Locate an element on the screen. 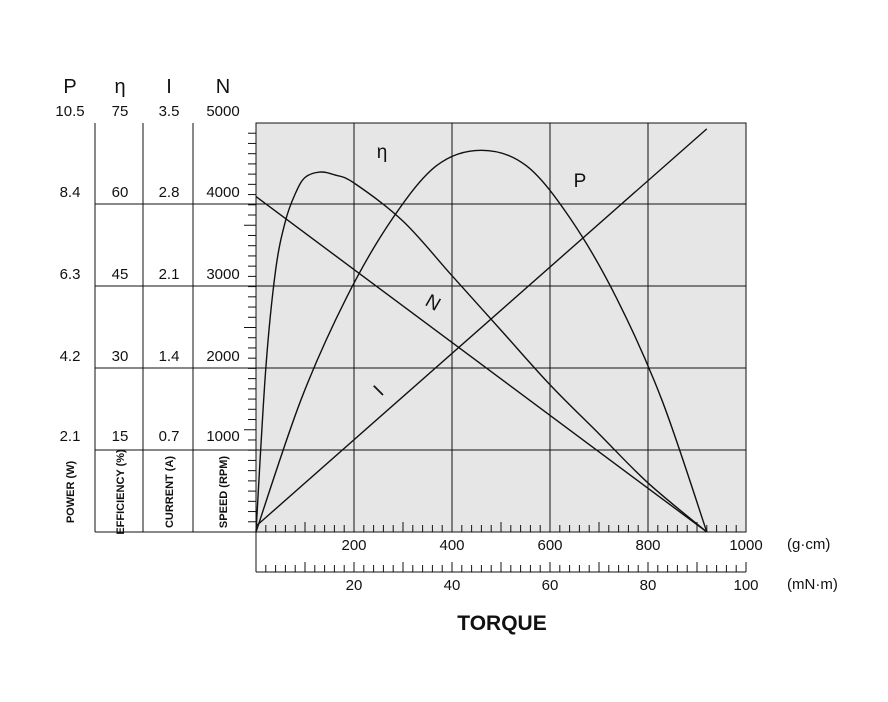 The height and width of the screenshot is (702, 888). curve-label-0: η is located at coordinates (382, 152).